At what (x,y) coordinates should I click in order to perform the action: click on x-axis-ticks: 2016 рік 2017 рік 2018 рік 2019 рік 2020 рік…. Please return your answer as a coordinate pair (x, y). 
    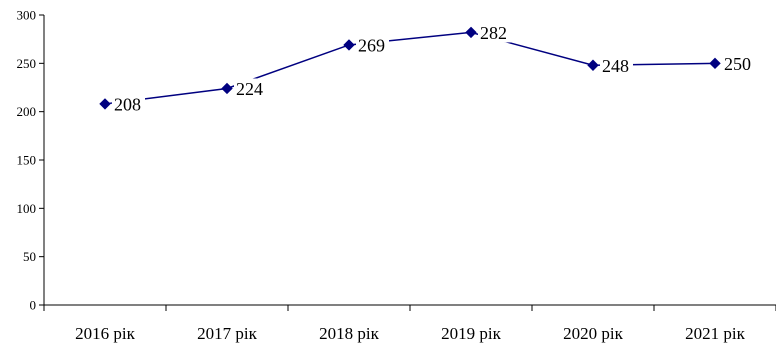
    Looking at the image, I should click on (409, 324).